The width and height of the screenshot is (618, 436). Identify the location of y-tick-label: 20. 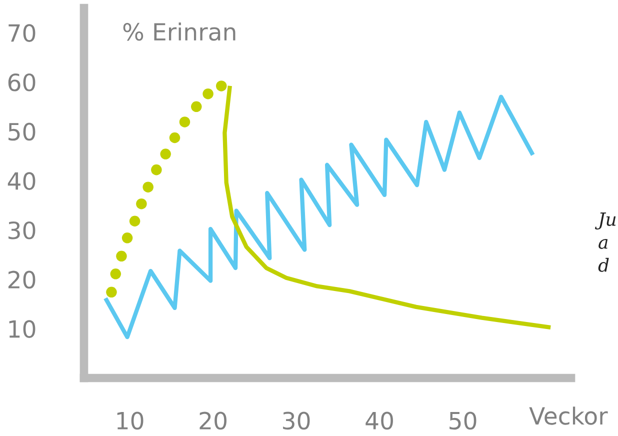
(22, 279).